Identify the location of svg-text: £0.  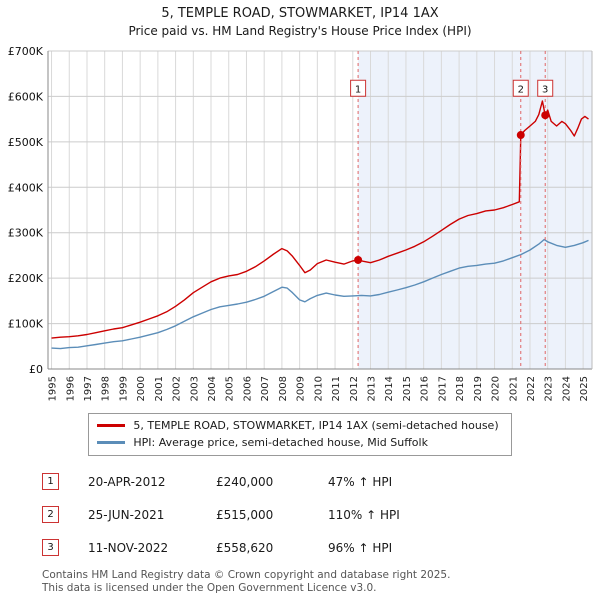
(36, 369).